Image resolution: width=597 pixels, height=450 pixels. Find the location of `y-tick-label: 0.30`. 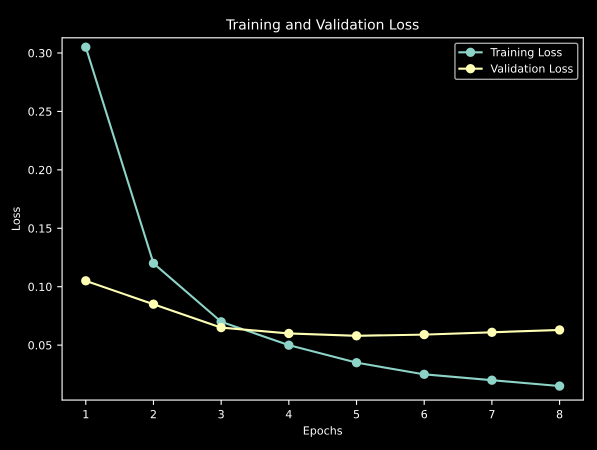

y-tick-label: 0.30 is located at coordinates (40, 53).